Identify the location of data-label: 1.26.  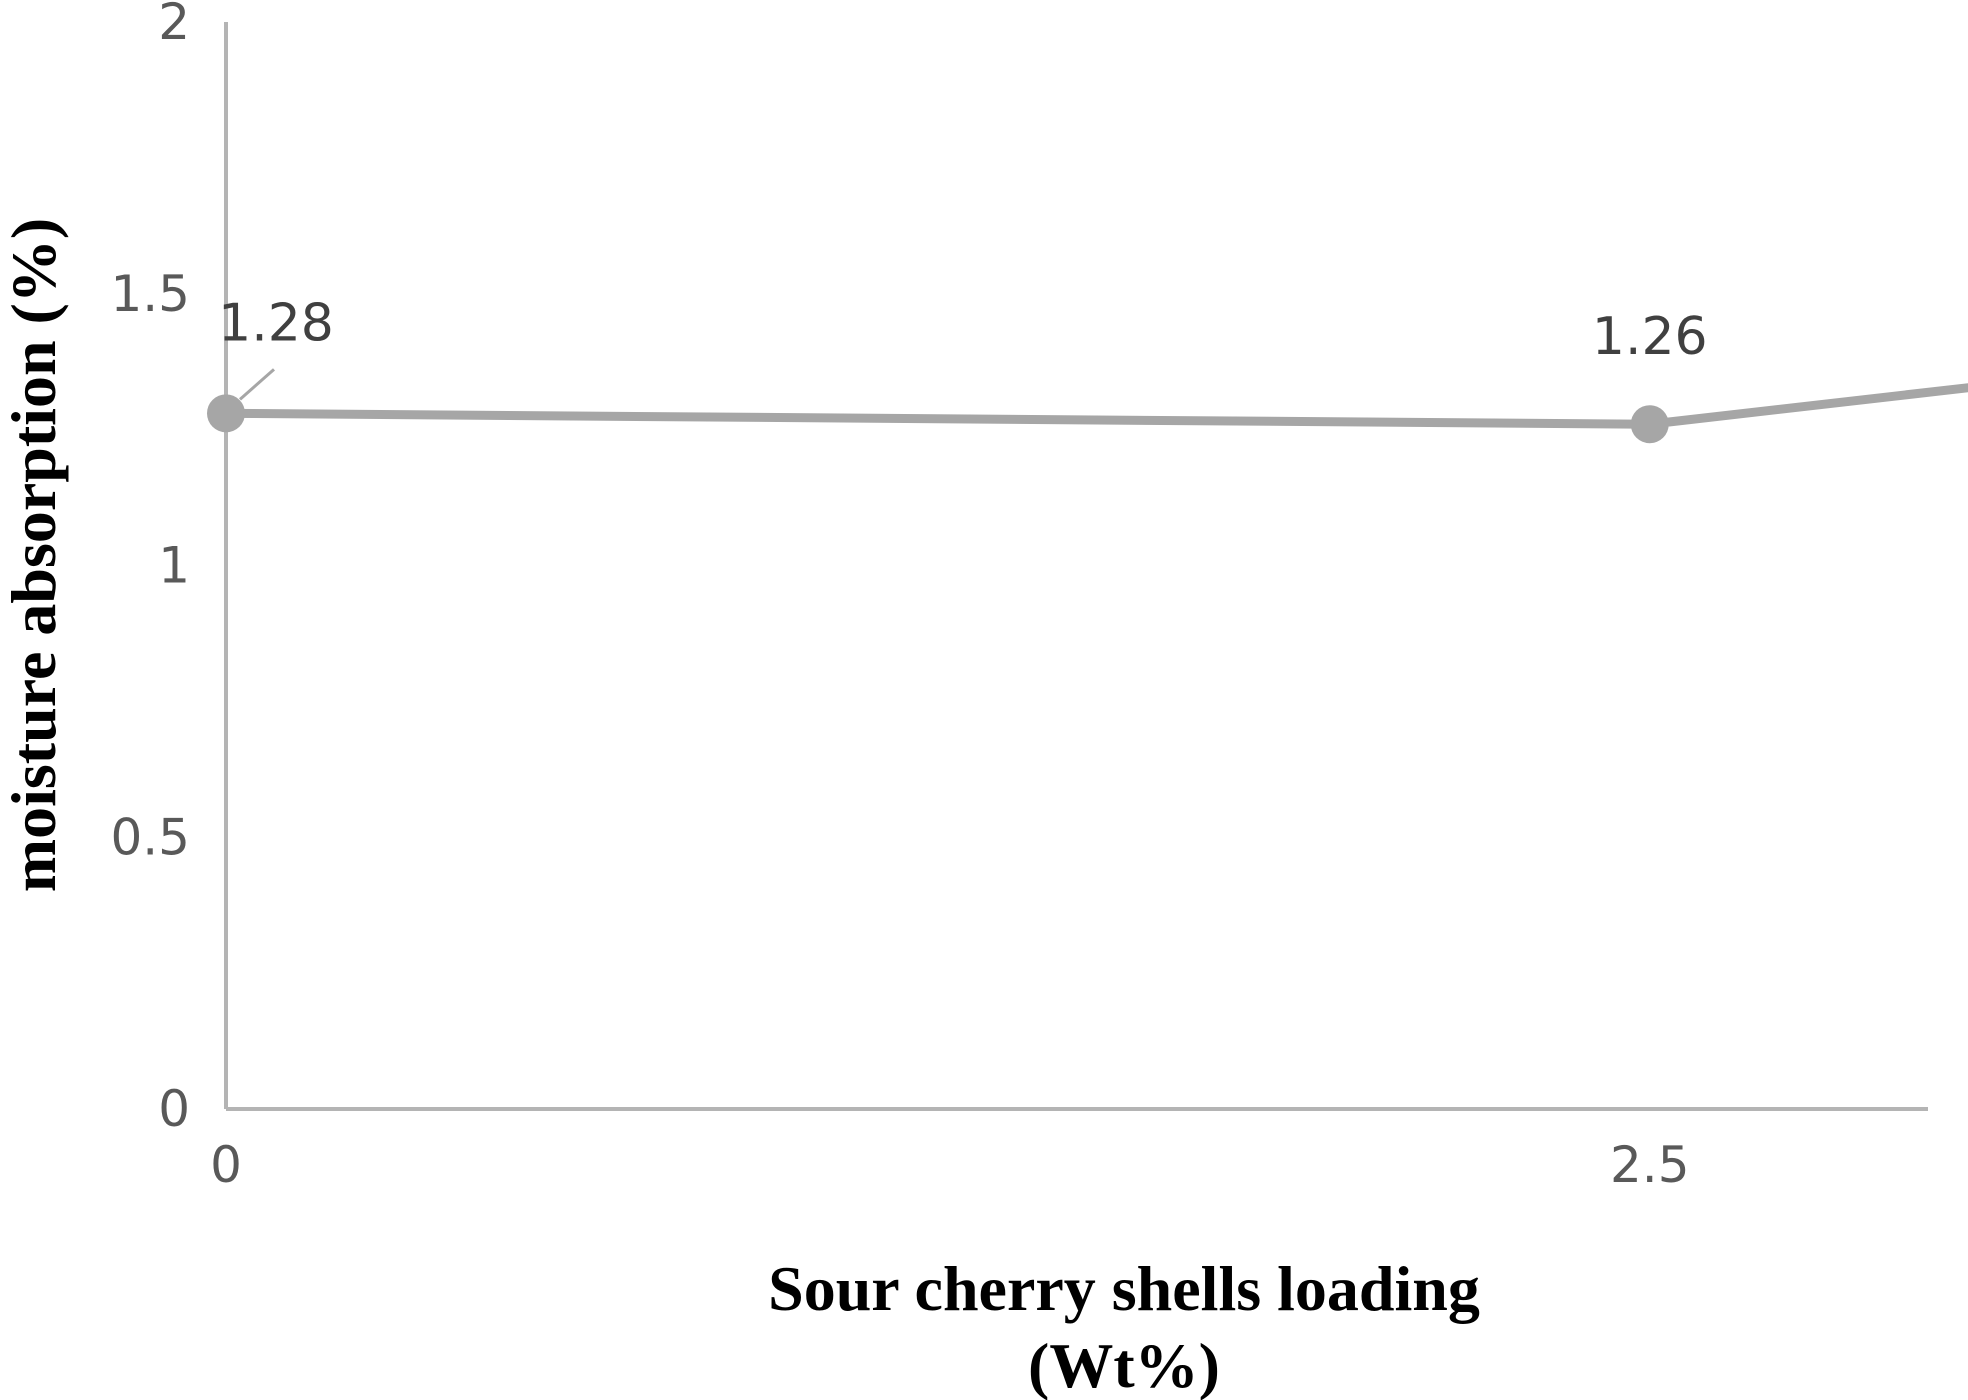
(1650, 337).